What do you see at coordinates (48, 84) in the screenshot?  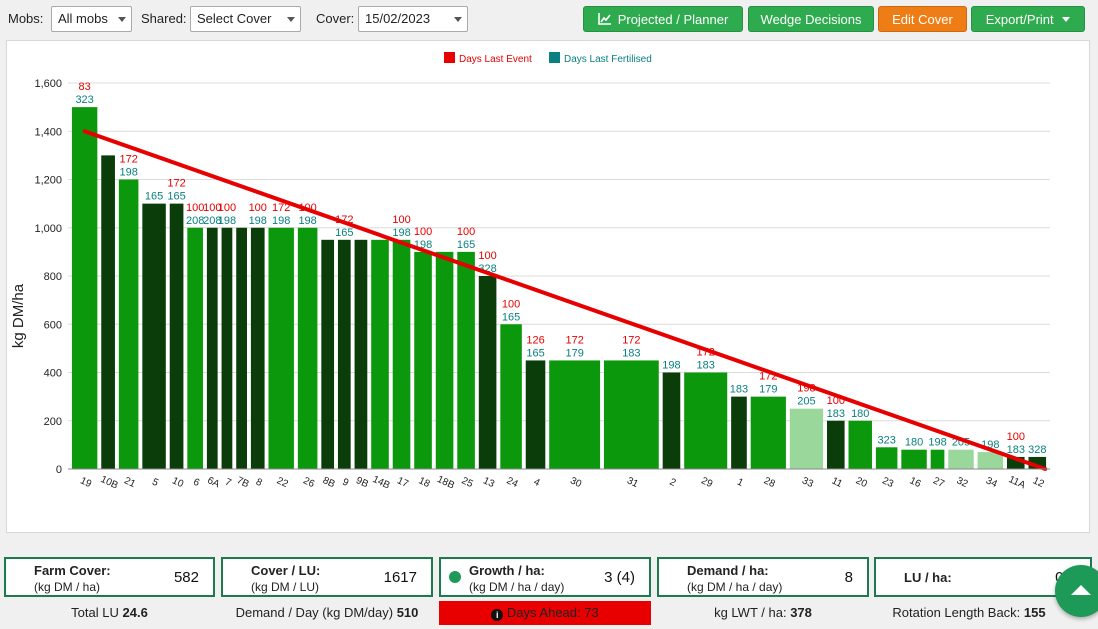 I see `y-tick-label: 1,600` at bounding box center [48, 84].